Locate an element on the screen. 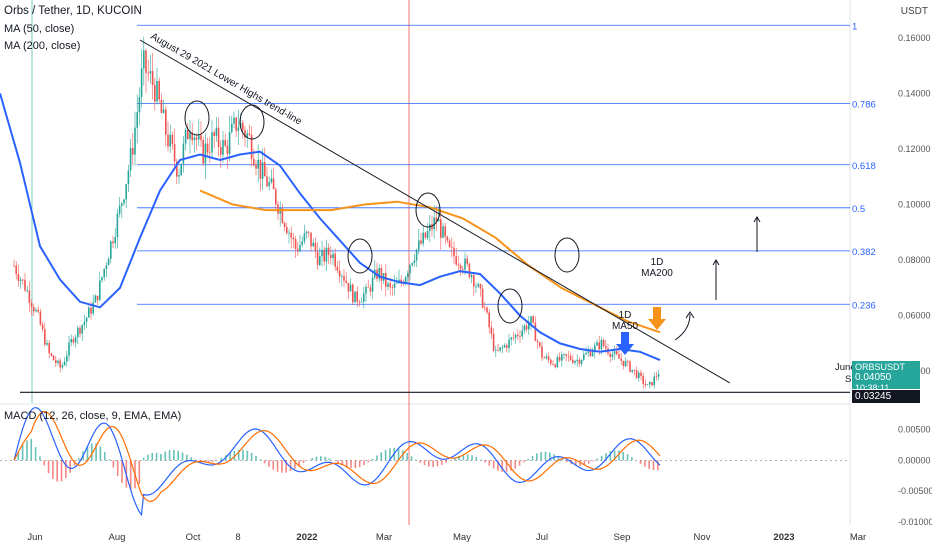 Image resolution: width=932 pixels, height=550 pixels. ma50-legend: MA (50, close) is located at coordinates (39, 29).